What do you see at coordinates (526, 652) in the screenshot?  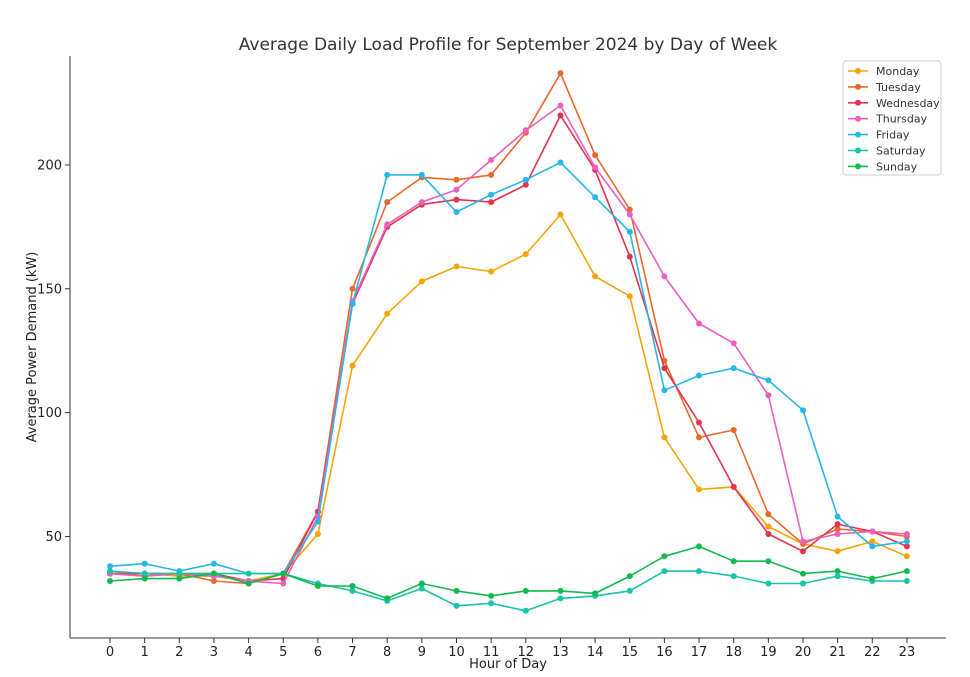 I see `x-tick-label: 12` at bounding box center [526, 652].